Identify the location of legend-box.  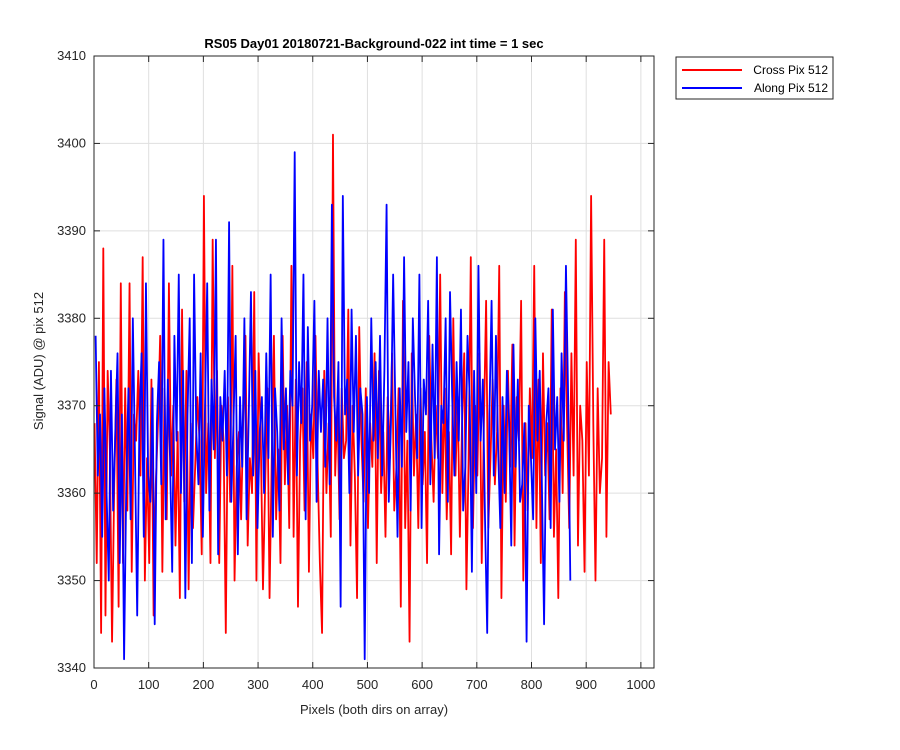
(754, 78).